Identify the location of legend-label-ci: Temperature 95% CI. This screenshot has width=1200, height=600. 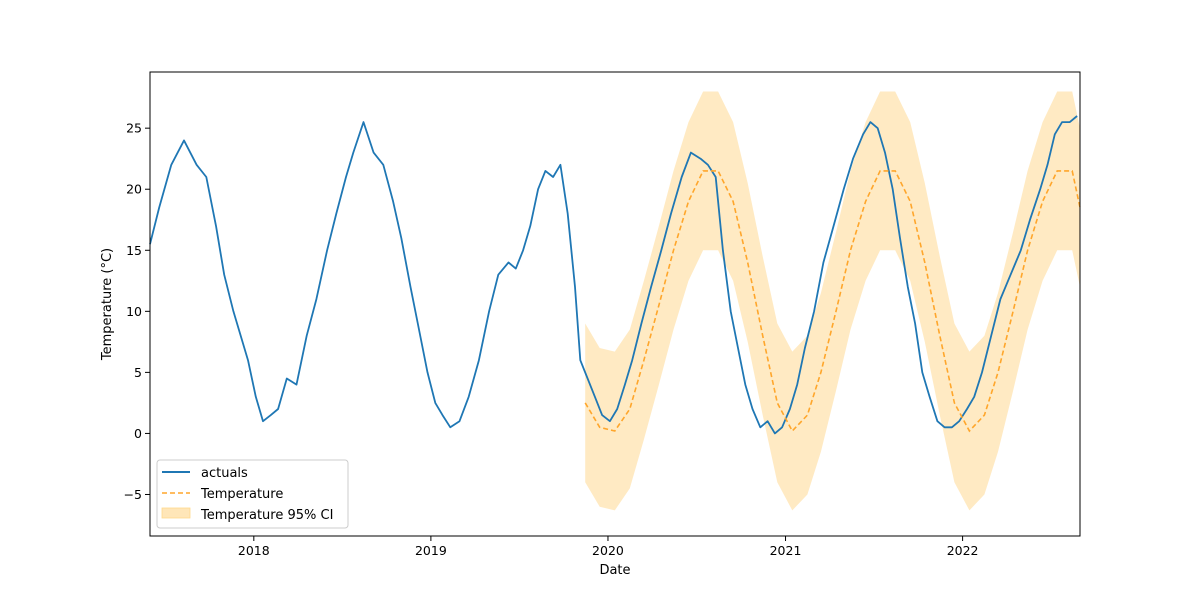
(266, 515).